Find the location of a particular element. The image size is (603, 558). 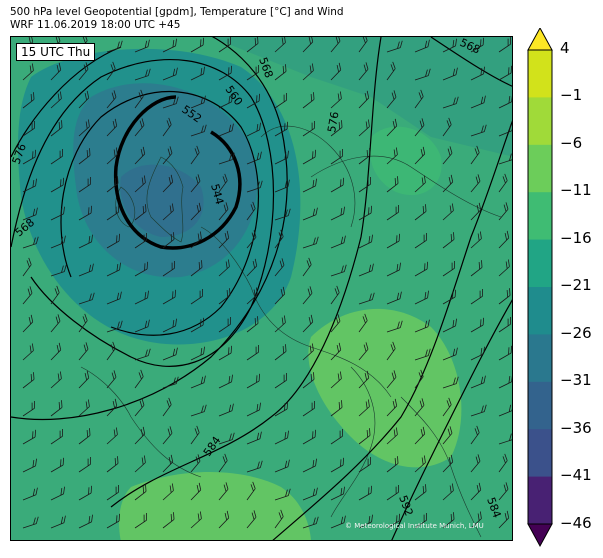

colorbar-extend-top is located at coordinates (540, 39).